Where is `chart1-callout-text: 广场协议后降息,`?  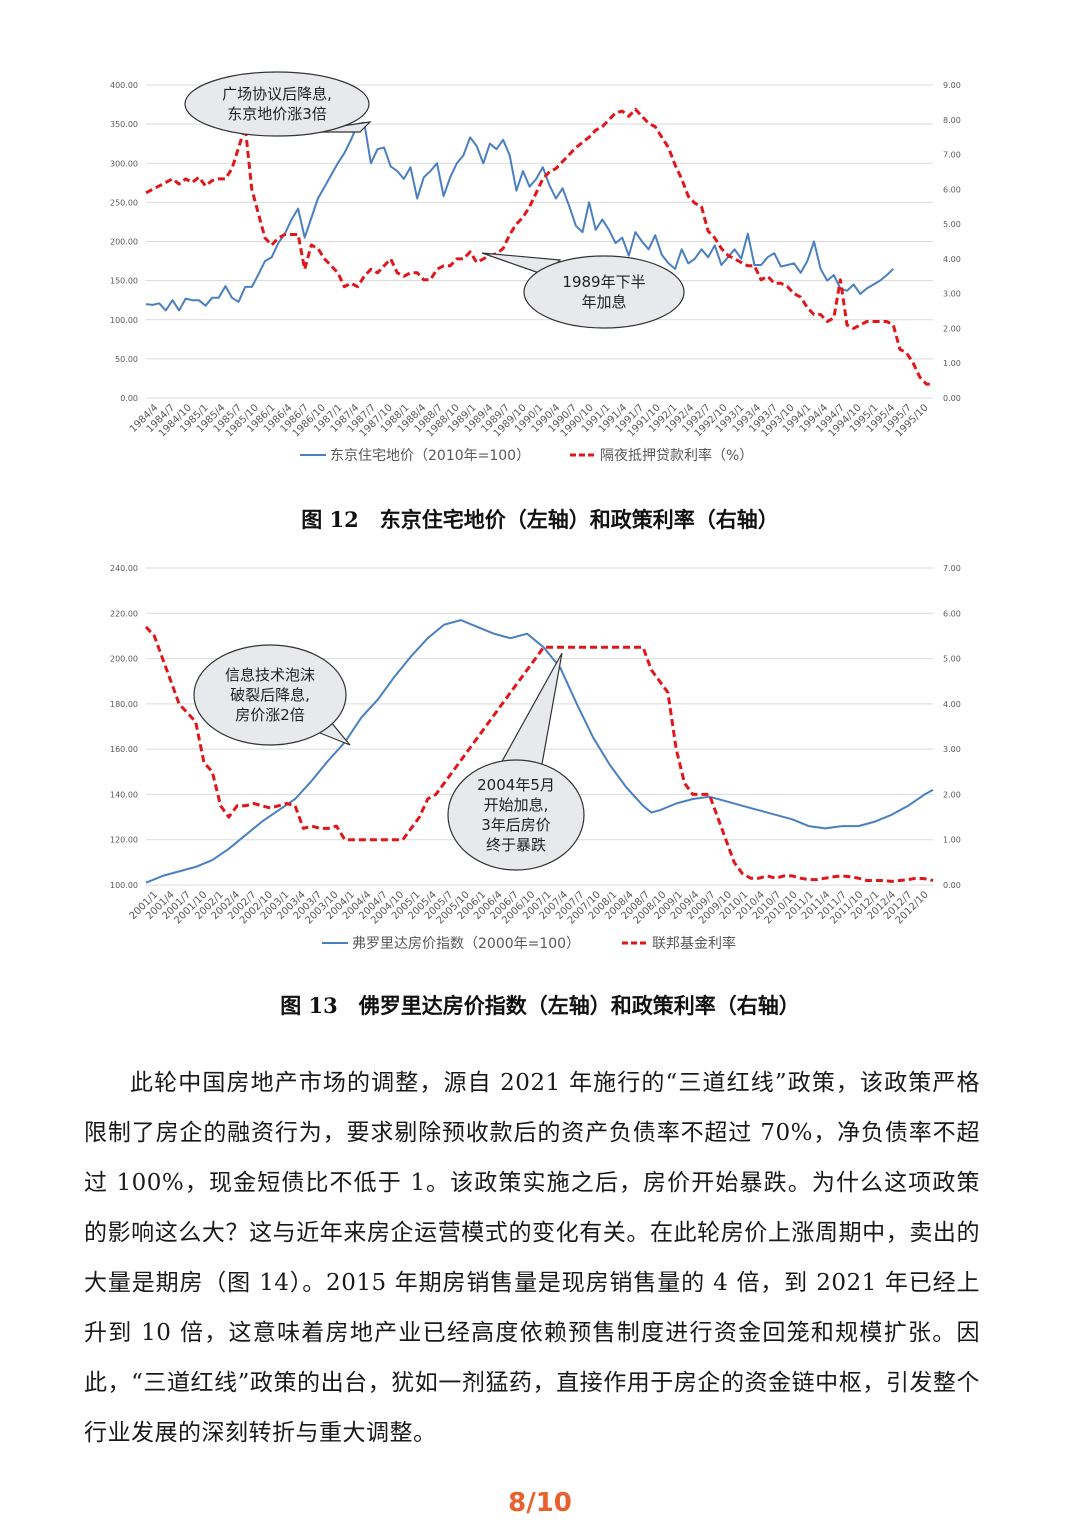 chart1-callout-text: 广场协议后降息, is located at coordinates (277, 94).